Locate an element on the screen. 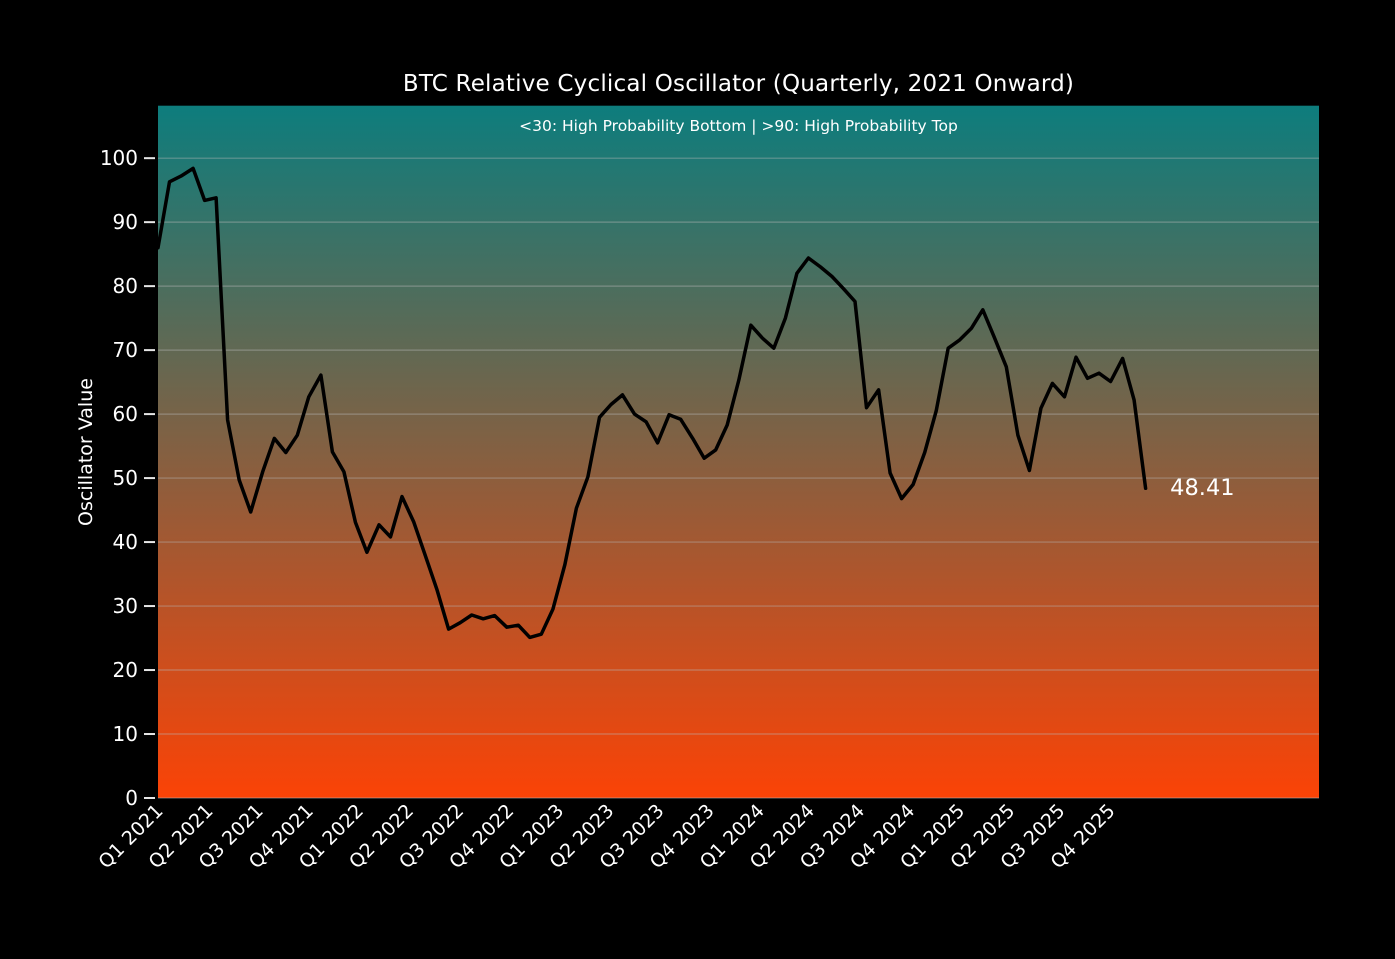 The image size is (1395, 959). y-tick-label-80: 80 is located at coordinates (125, 286).